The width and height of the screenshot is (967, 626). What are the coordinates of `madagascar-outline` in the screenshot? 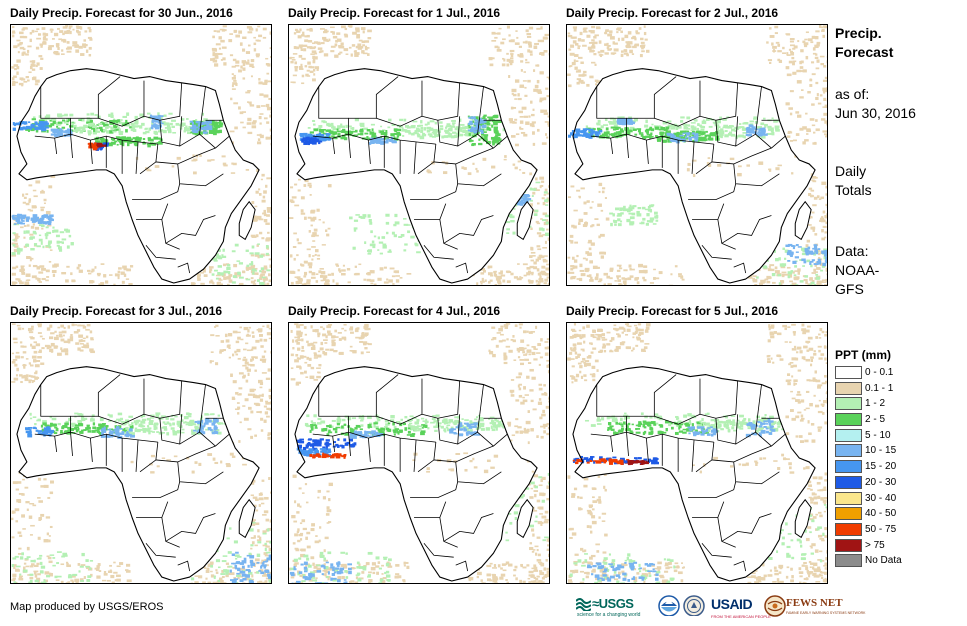 It's located at (803, 220).